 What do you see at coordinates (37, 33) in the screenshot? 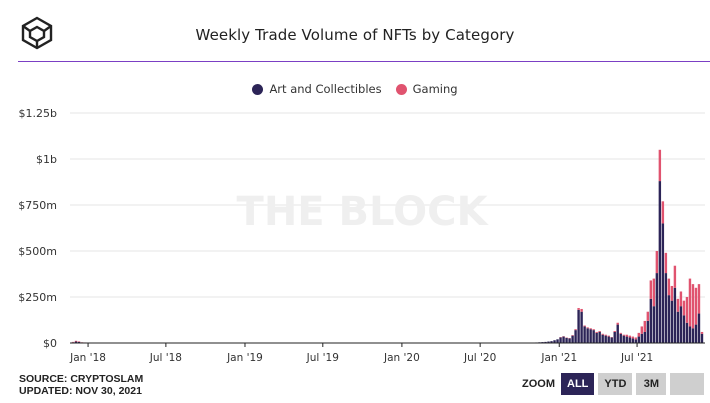
I see `the-block-logo-icon` at bounding box center [37, 33].